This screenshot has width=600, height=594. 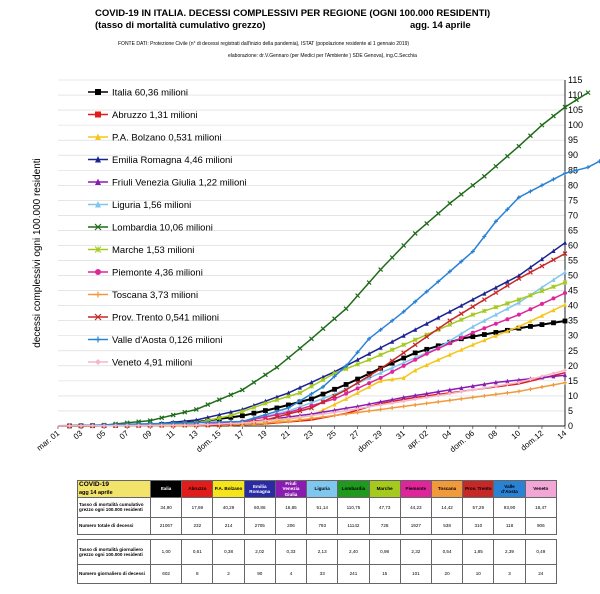 What do you see at coordinates (384, 551) in the screenshot?
I see `table-cell: 0,98` at bounding box center [384, 551].